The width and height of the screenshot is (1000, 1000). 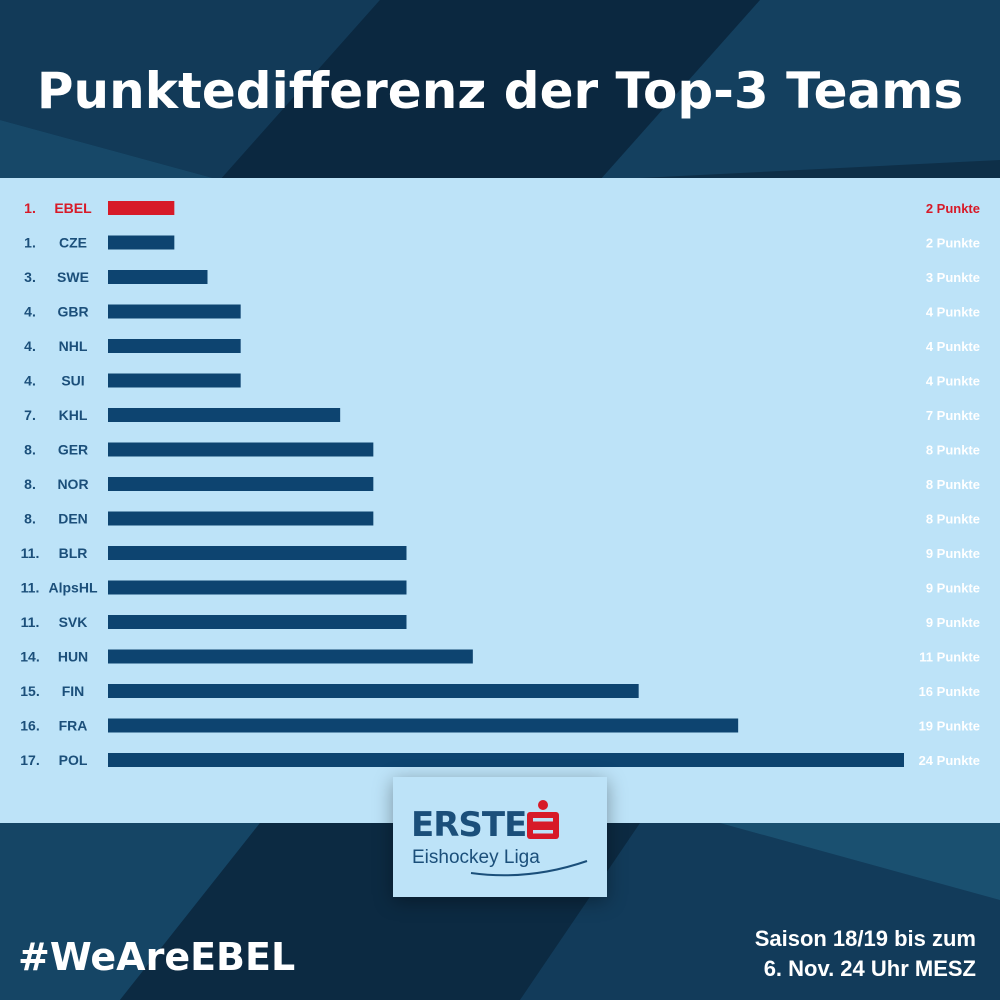 What do you see at coordinates (949, 726) in the screenshot?
I see `value-label: 19 Punkte` at bounding box center [949, 726].